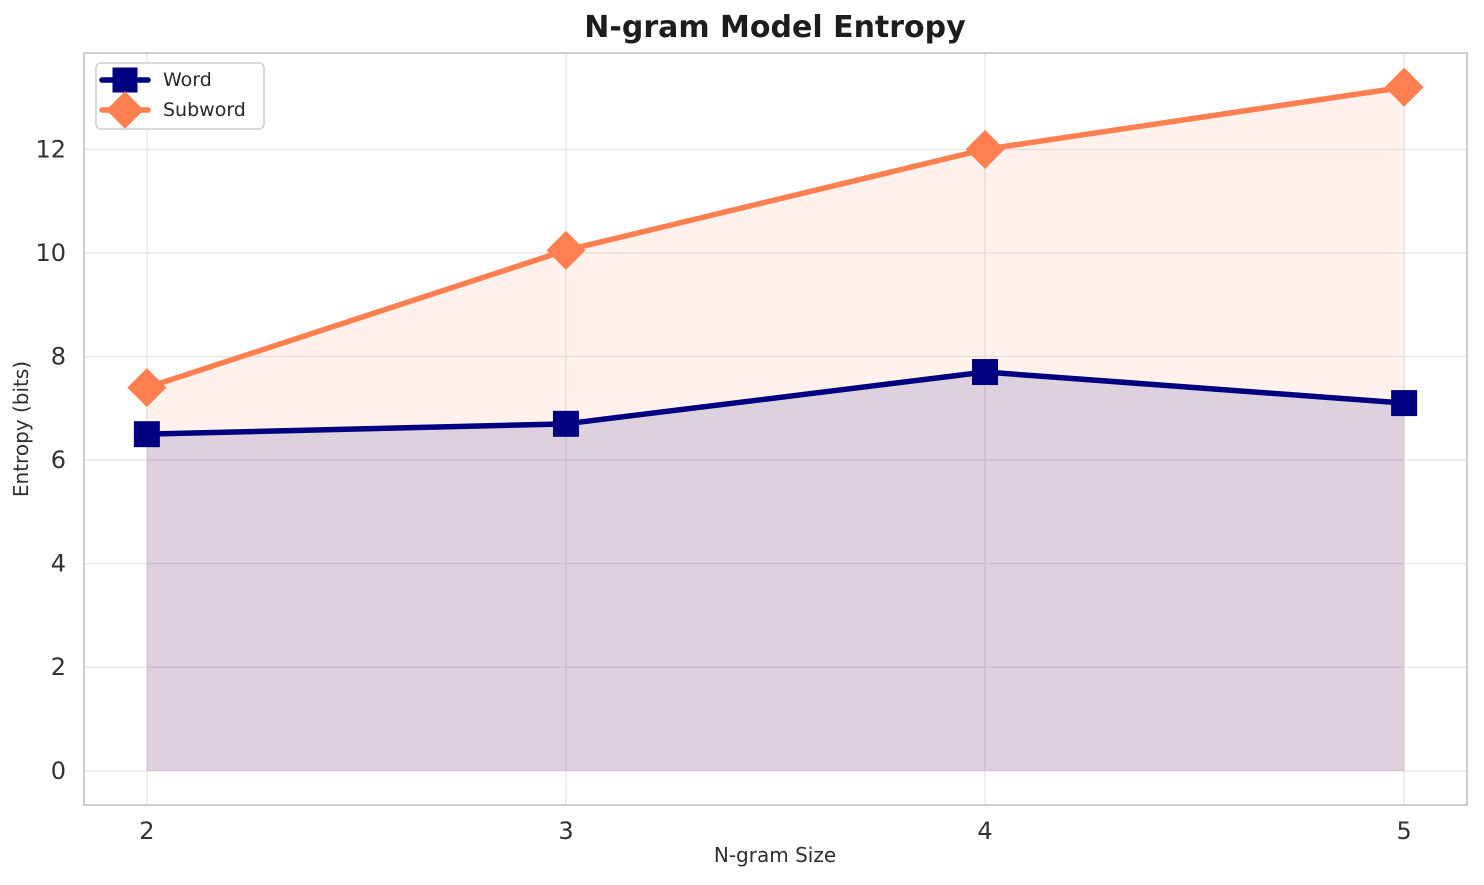  Describe the element at coordinates (50, 149) in the screenshot. I see `y-tick-label: 12` at that location.